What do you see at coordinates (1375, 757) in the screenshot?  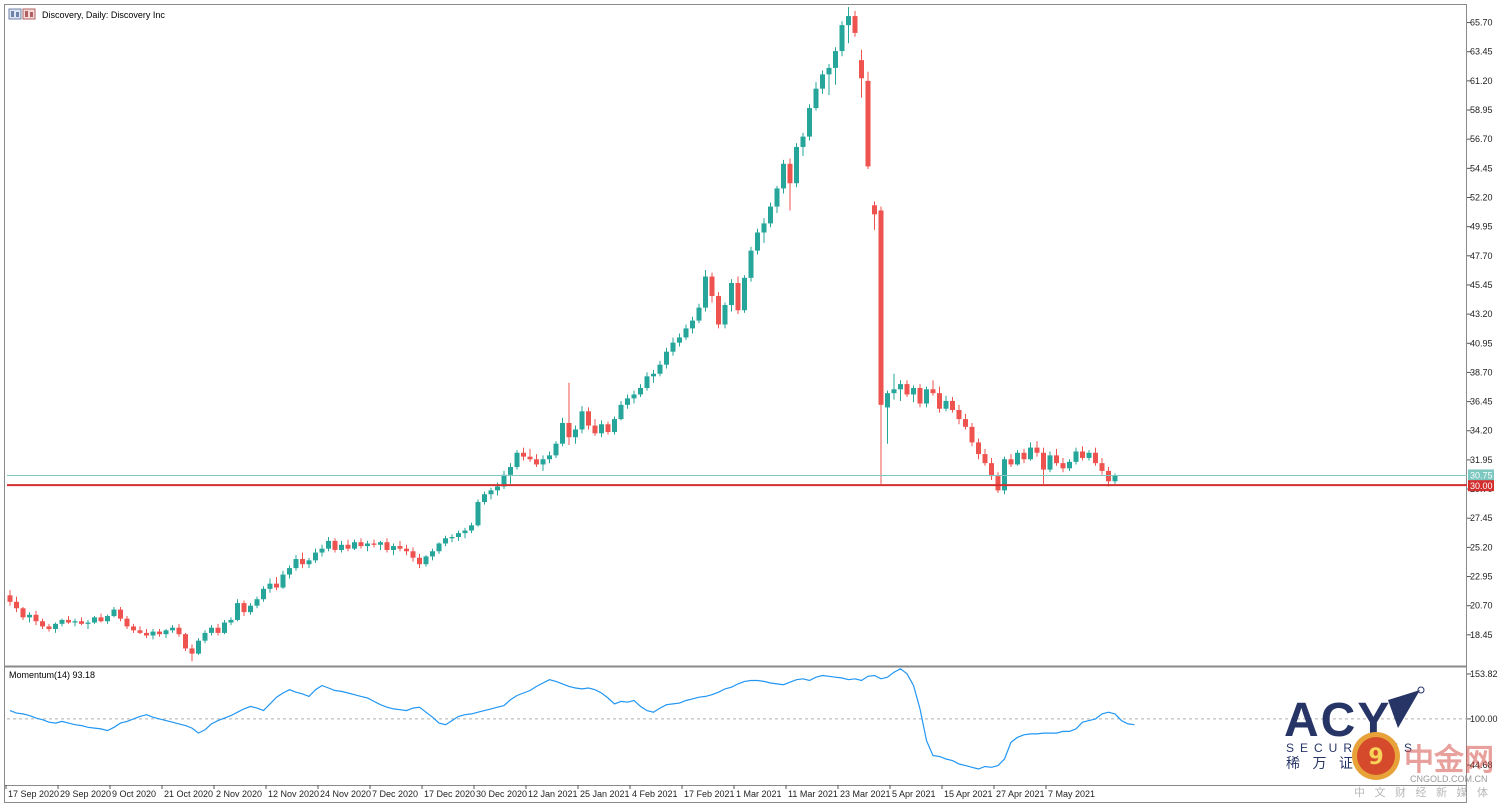 I see `svg-text: 9` at bounding box center [1375, 757].